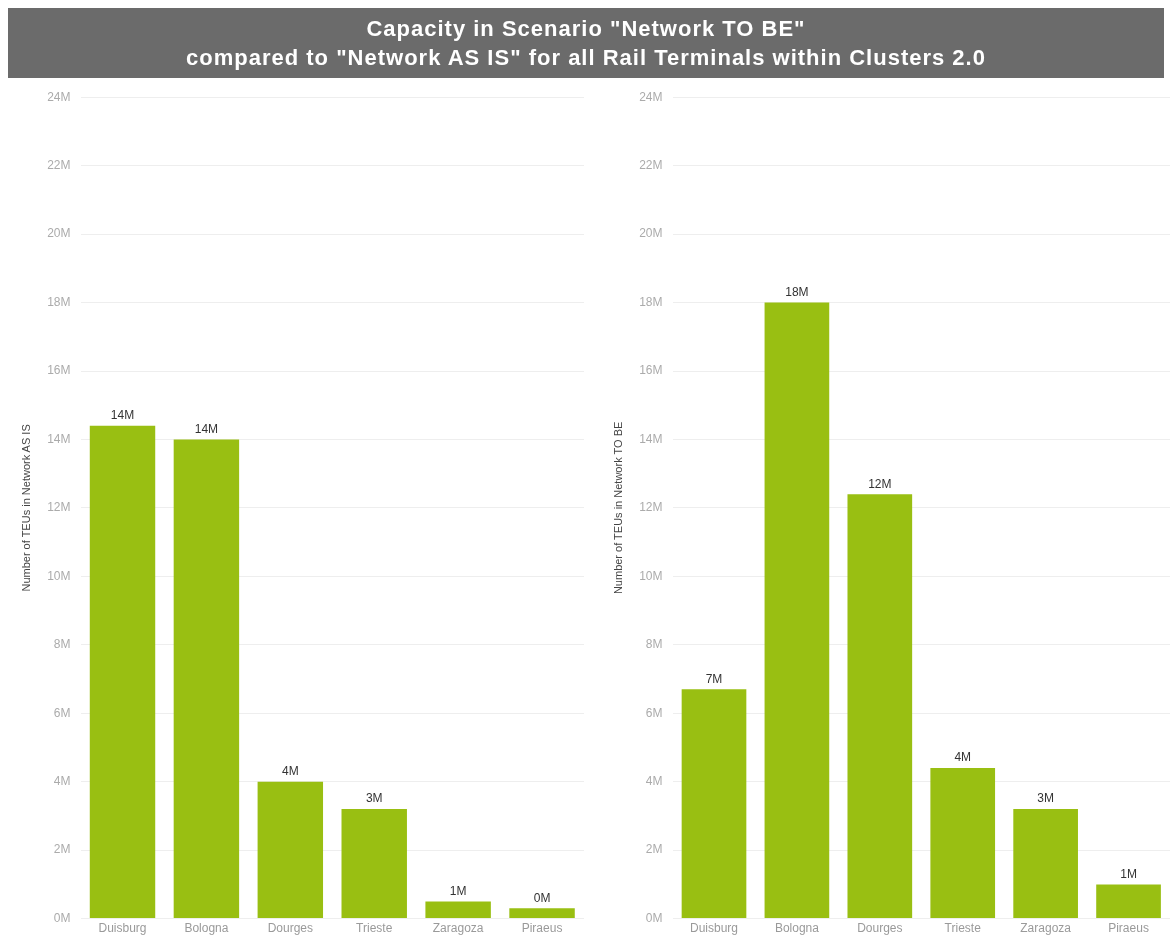 Image resolution: width=1172 pixels, height=939 pixels. I want to click on data-label: 7M, so click(714, 678).